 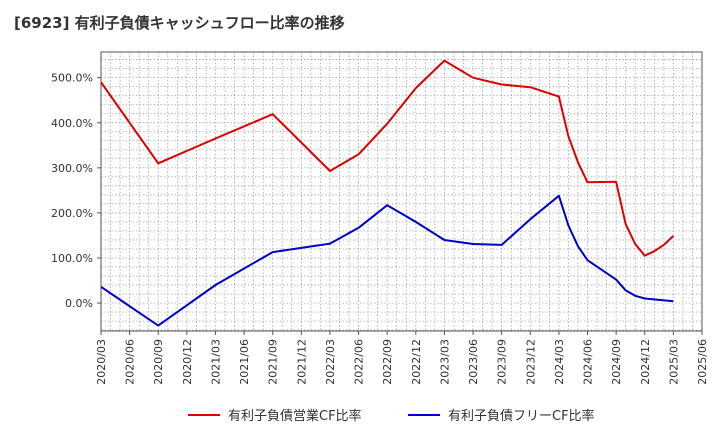 I want to click on x-tick-label: 2020/03, so click(x=101, y=362).